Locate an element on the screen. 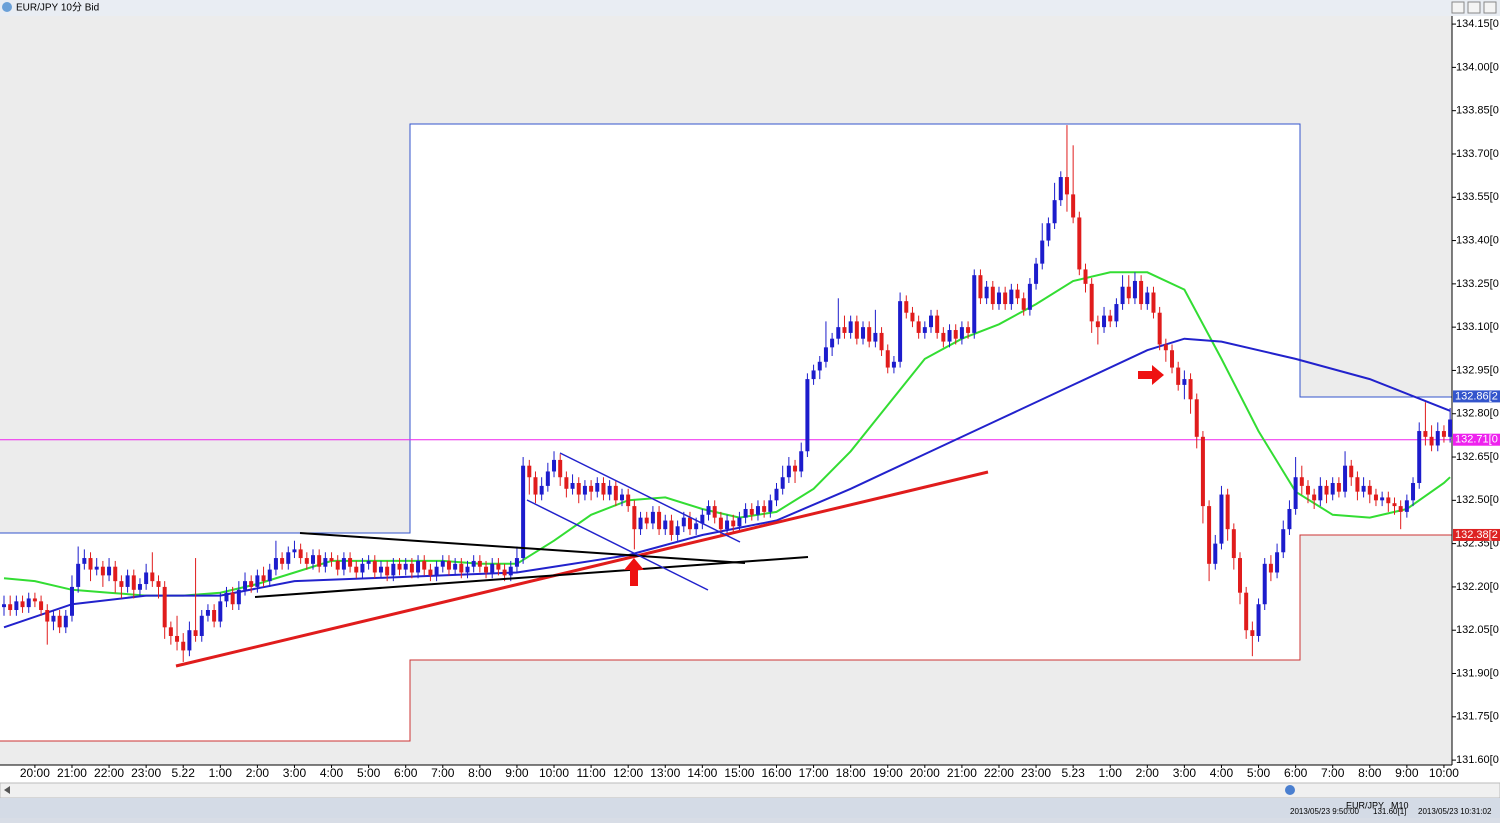 The image size is (1500, 823). x-tick-label: 9:00 is located at coordinates (1407, 773).